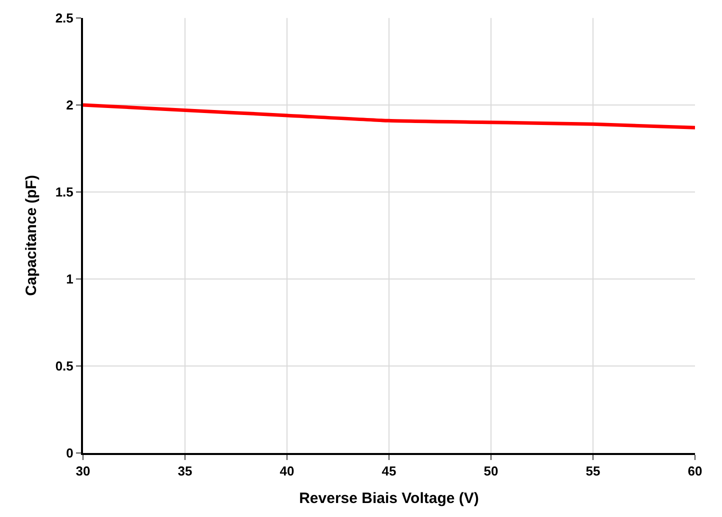 The width and height of the screenshot is (722, 517). What do you see at coordinates (593, 471) in the screenshot?
I see `x-tick-label: 55` at bounding box center [593, 471].